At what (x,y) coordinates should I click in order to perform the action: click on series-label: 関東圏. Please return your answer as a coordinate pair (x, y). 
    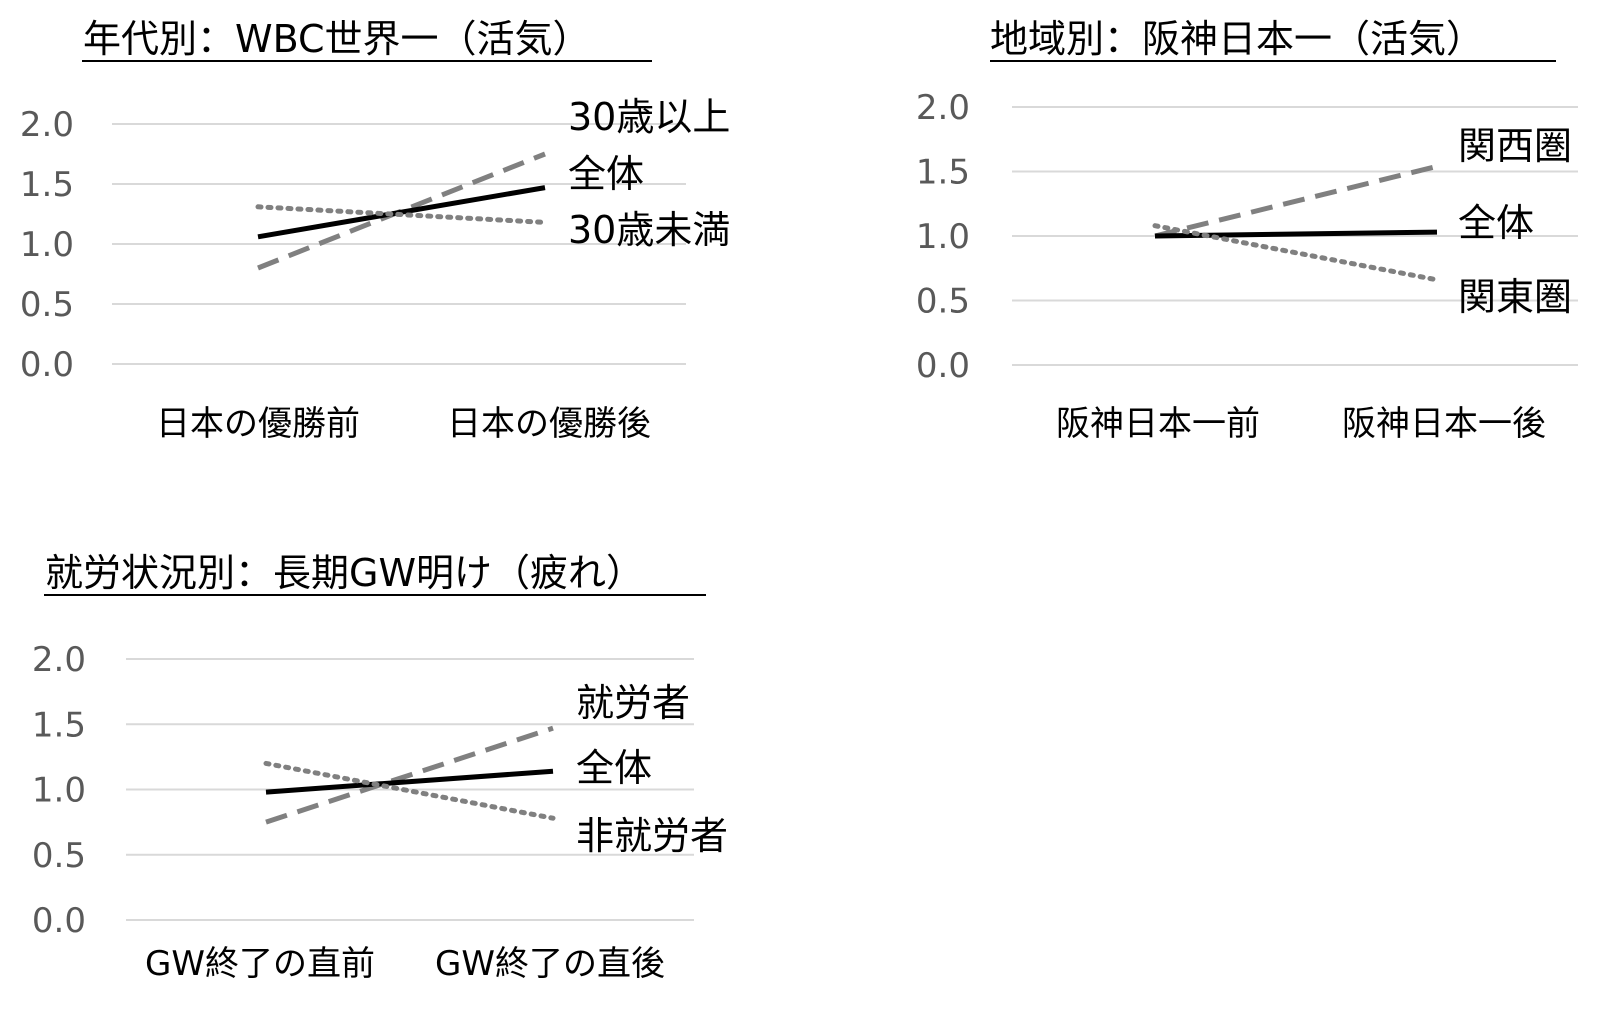
    Looking at the image, I should click on (1515, 297).